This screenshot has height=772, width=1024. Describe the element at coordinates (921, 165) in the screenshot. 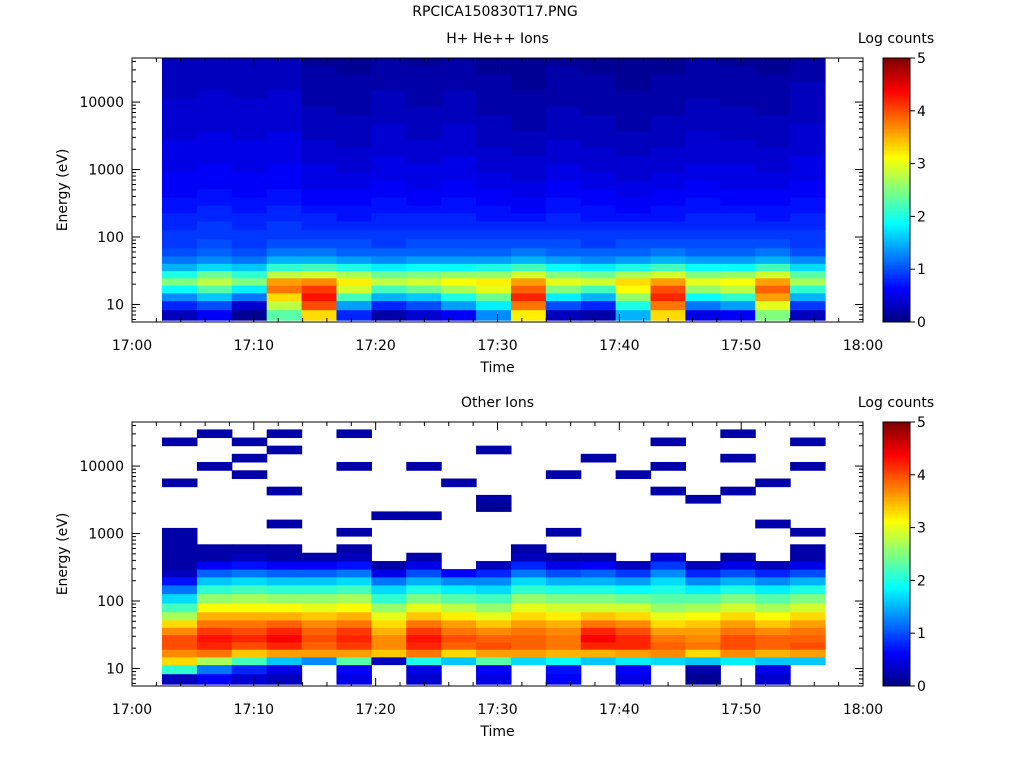

I see `colorbar-tick-label: 3` at that location.